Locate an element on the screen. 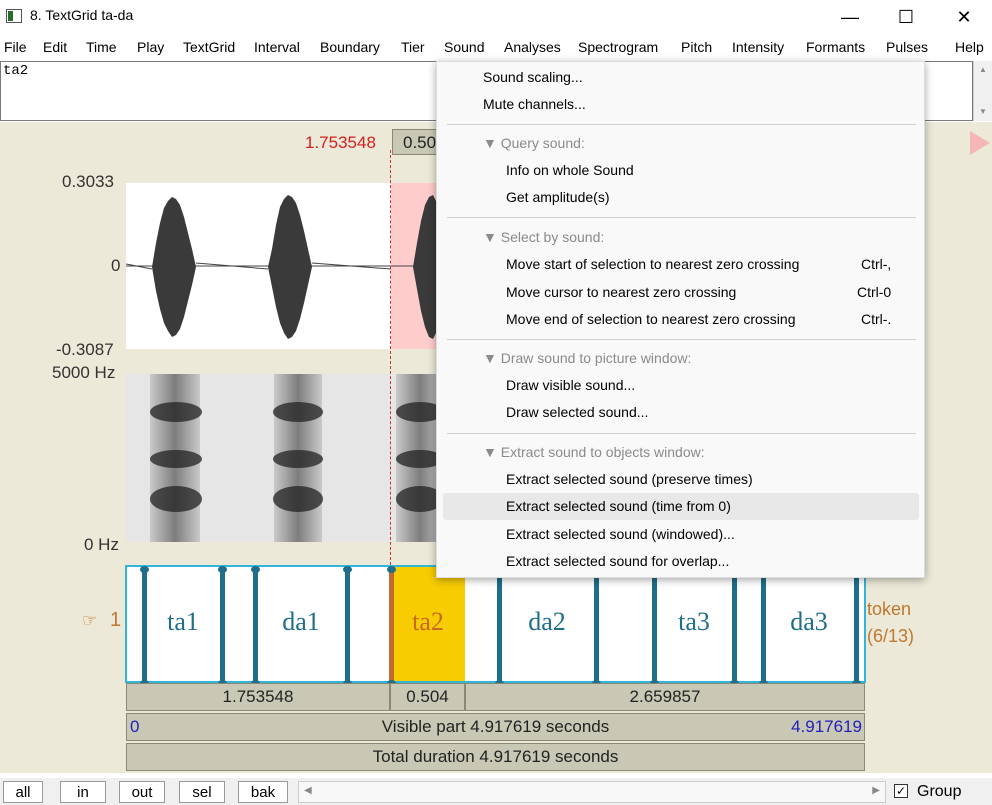  waveform-bursts is located at coordinates (296, 267).